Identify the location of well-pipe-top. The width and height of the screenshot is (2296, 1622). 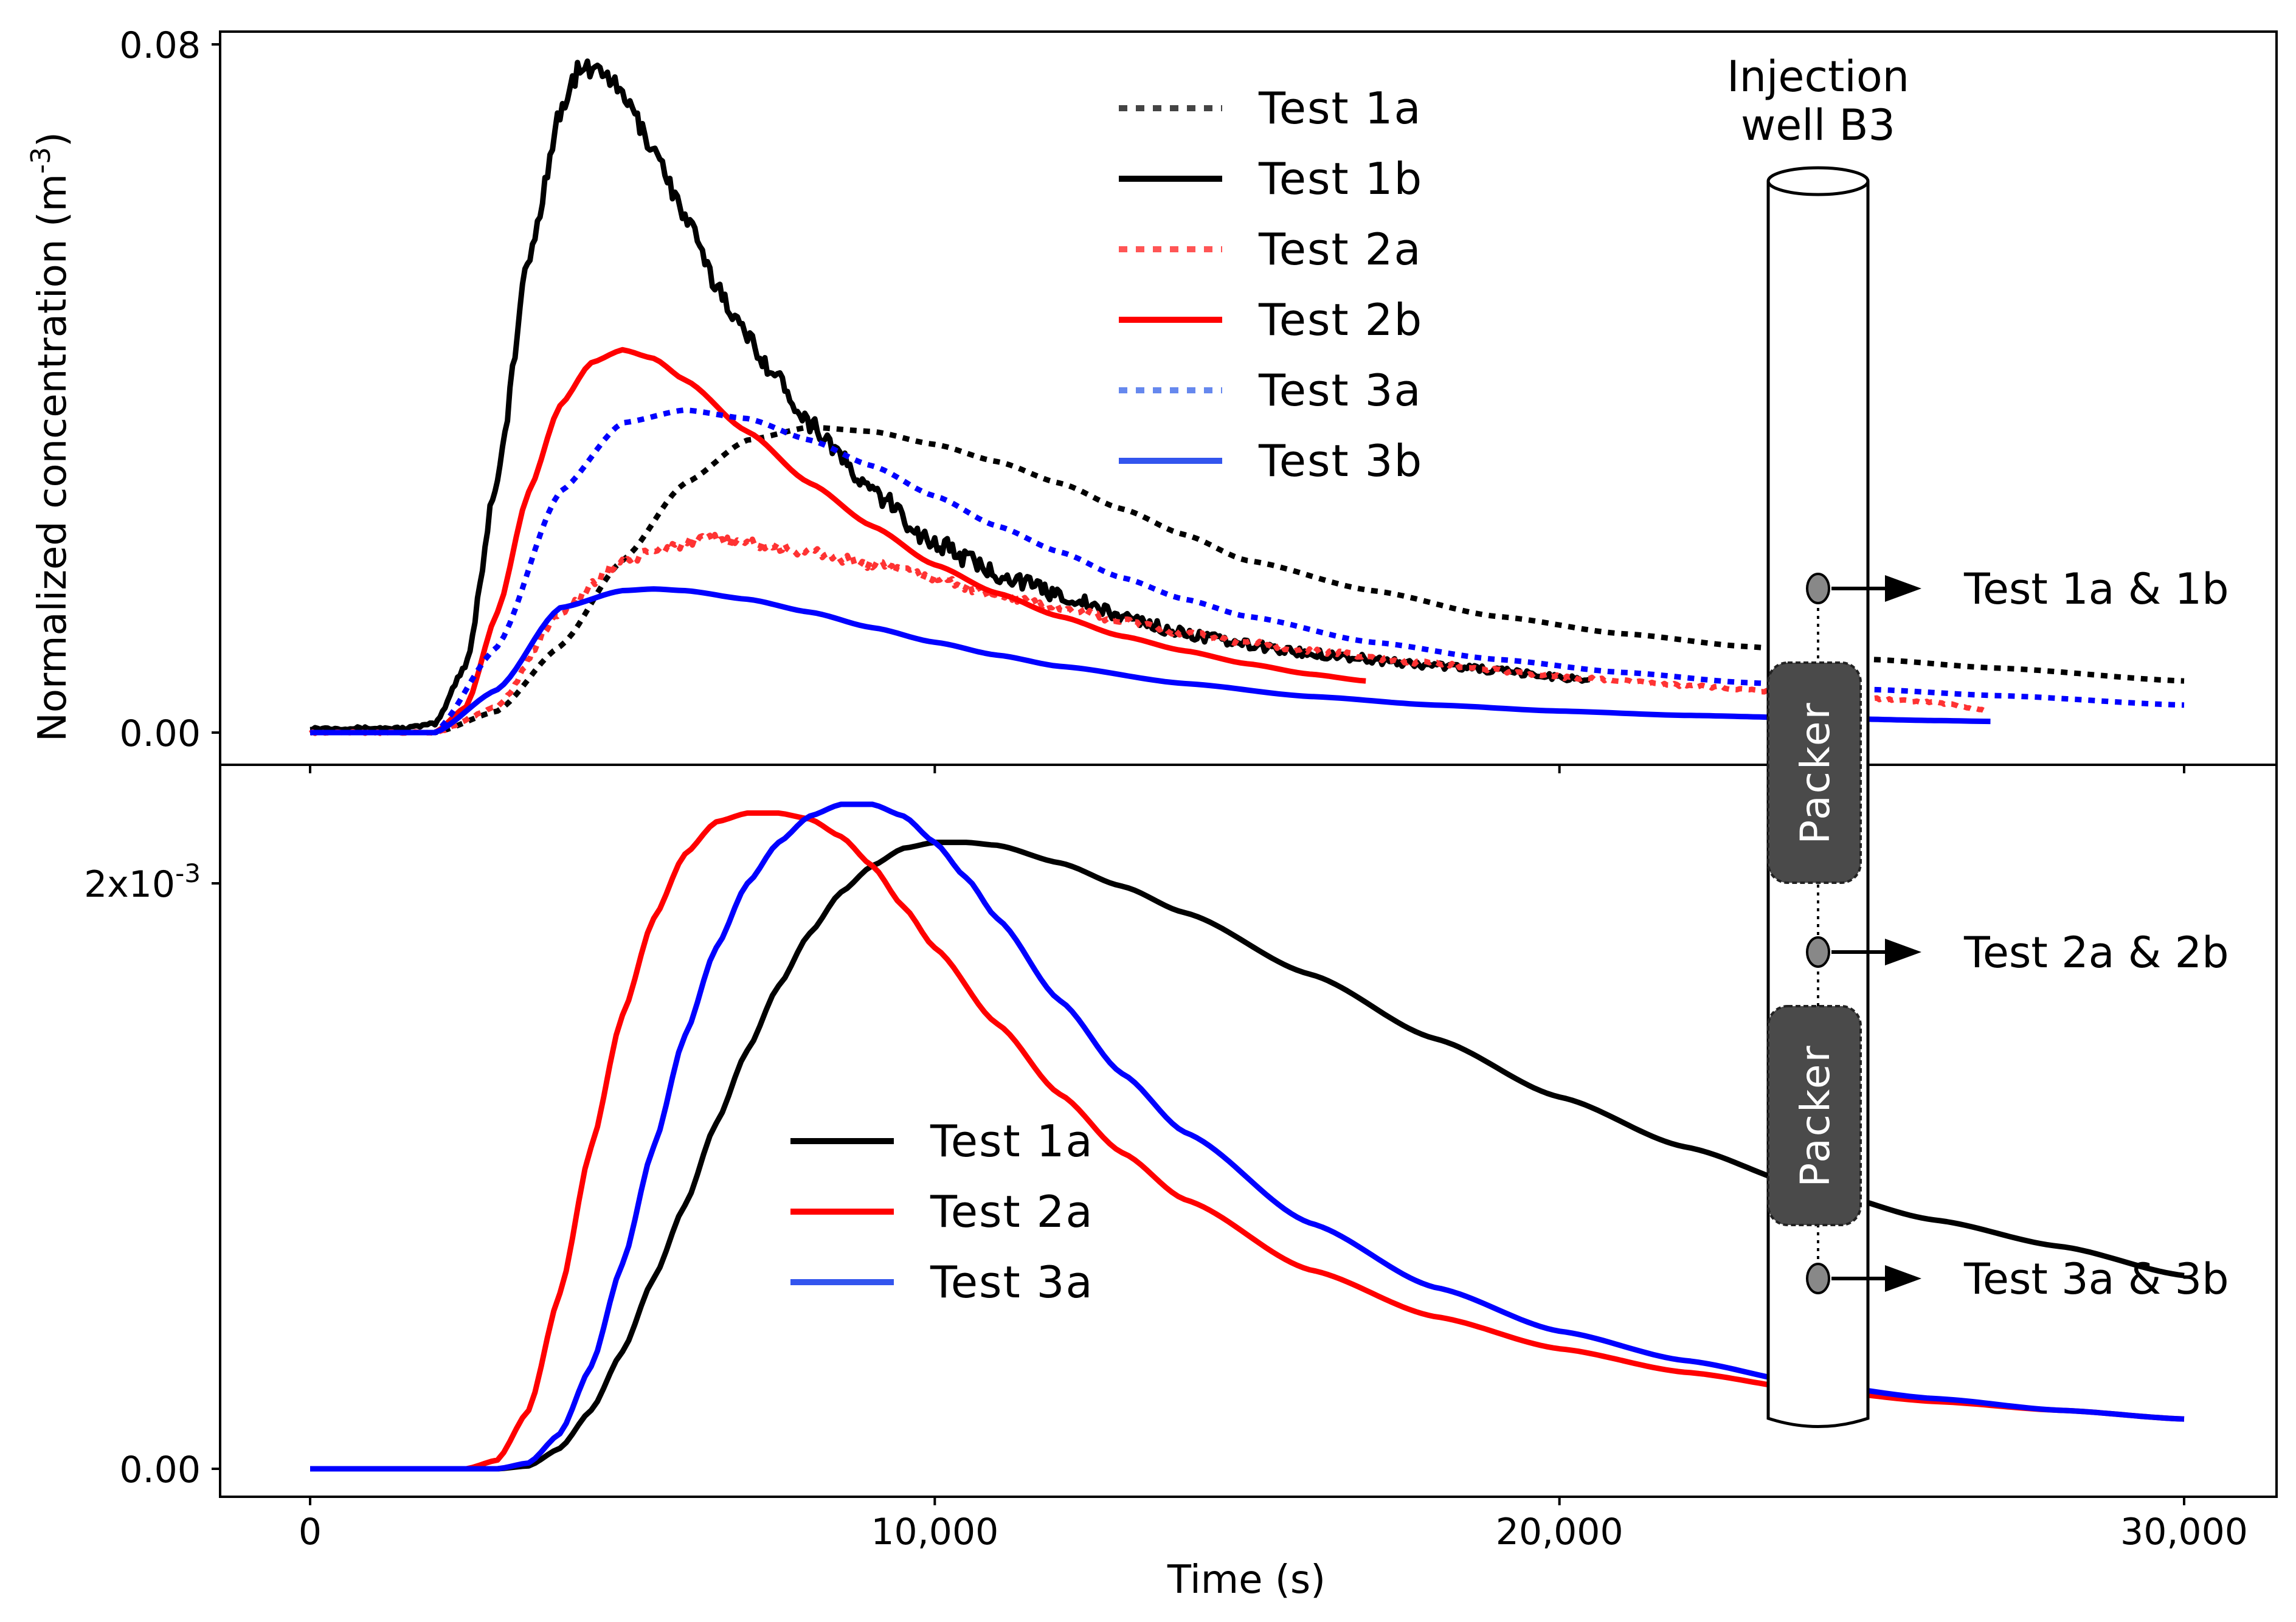
(1818, 181).